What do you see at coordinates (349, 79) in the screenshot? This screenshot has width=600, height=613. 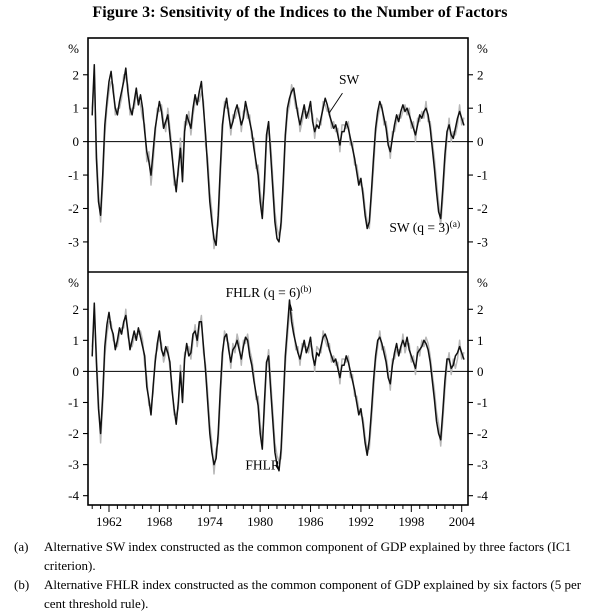 I see `annotation-sw: SW` at bounding box center [349, 79].